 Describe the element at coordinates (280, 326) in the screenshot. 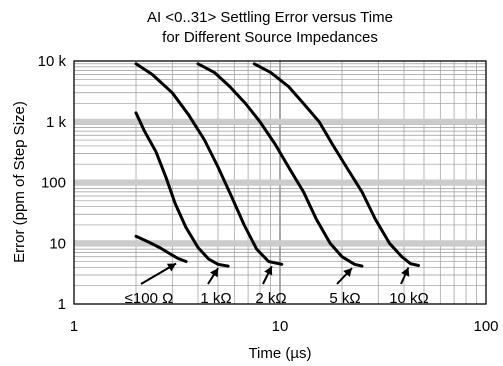

I see `x-tick-label: 10` at that location.